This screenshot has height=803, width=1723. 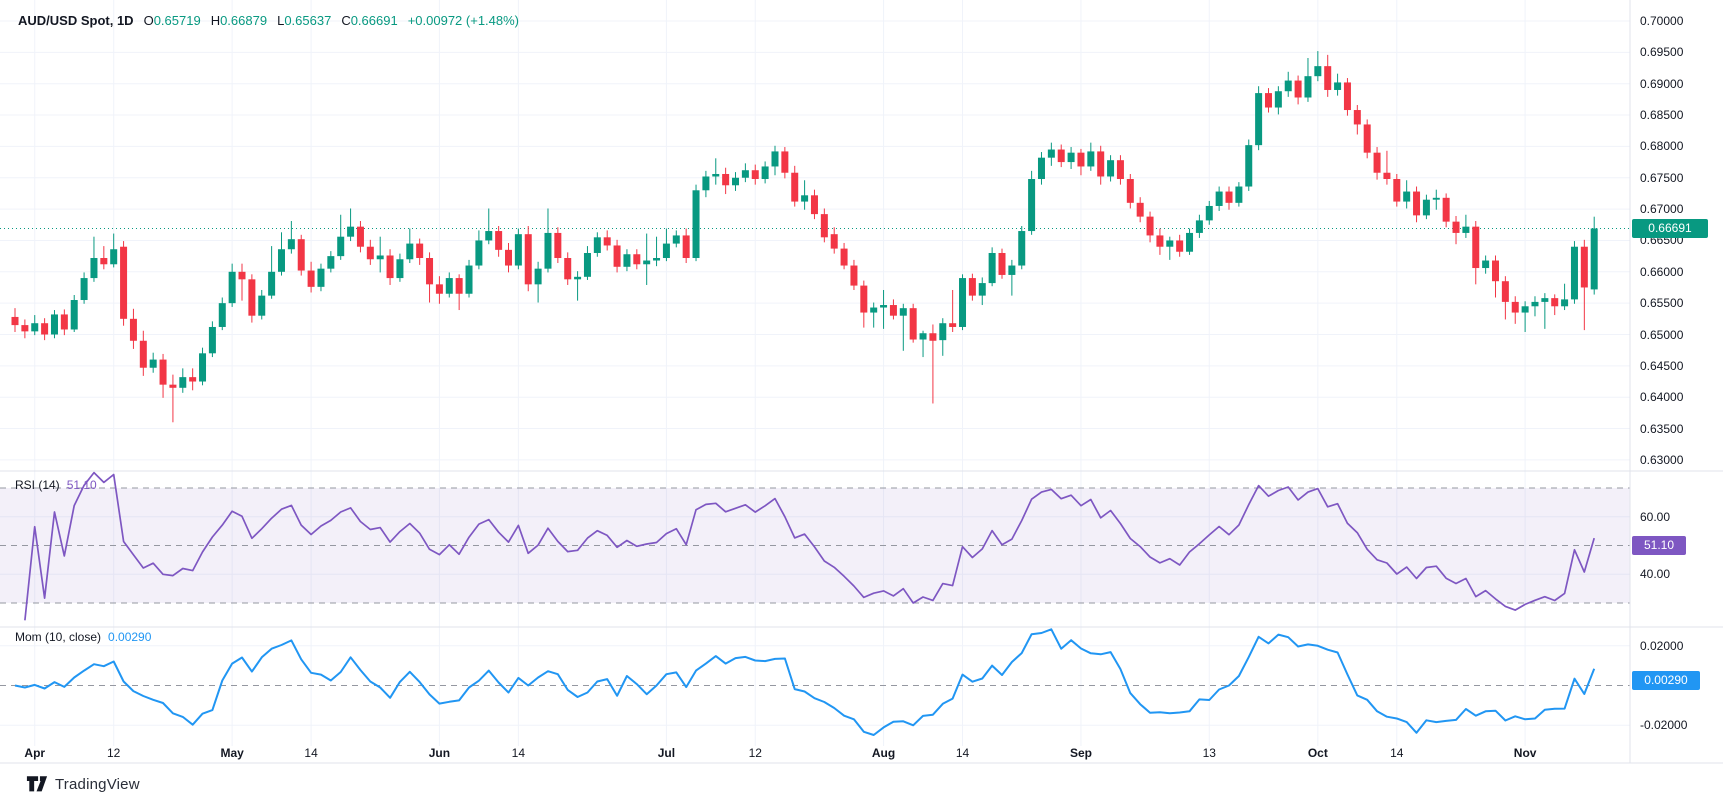 What do you see at coordinates (1662, 52) in the screenshot?
I see `price-axis-label: 0.69500` at bounding box center [1662, 52].